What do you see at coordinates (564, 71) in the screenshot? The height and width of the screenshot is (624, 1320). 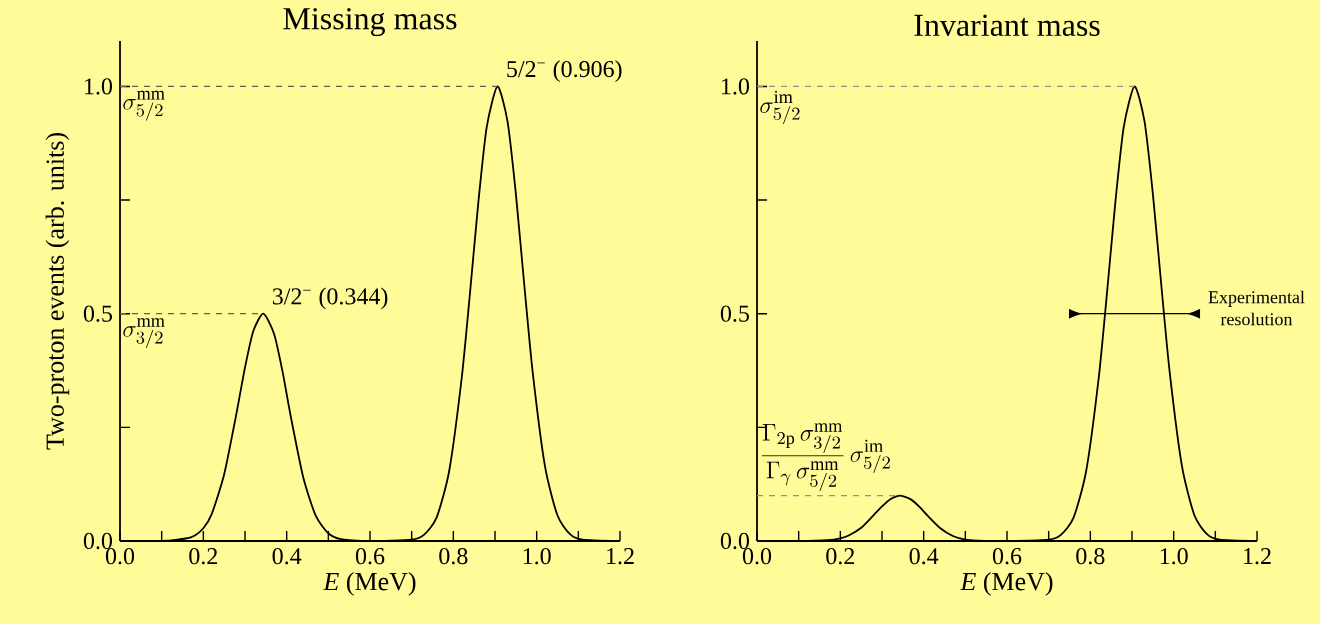 I see `annotation: 5/2$^{−}$ (0.906)` at bounding box center [564, 71].